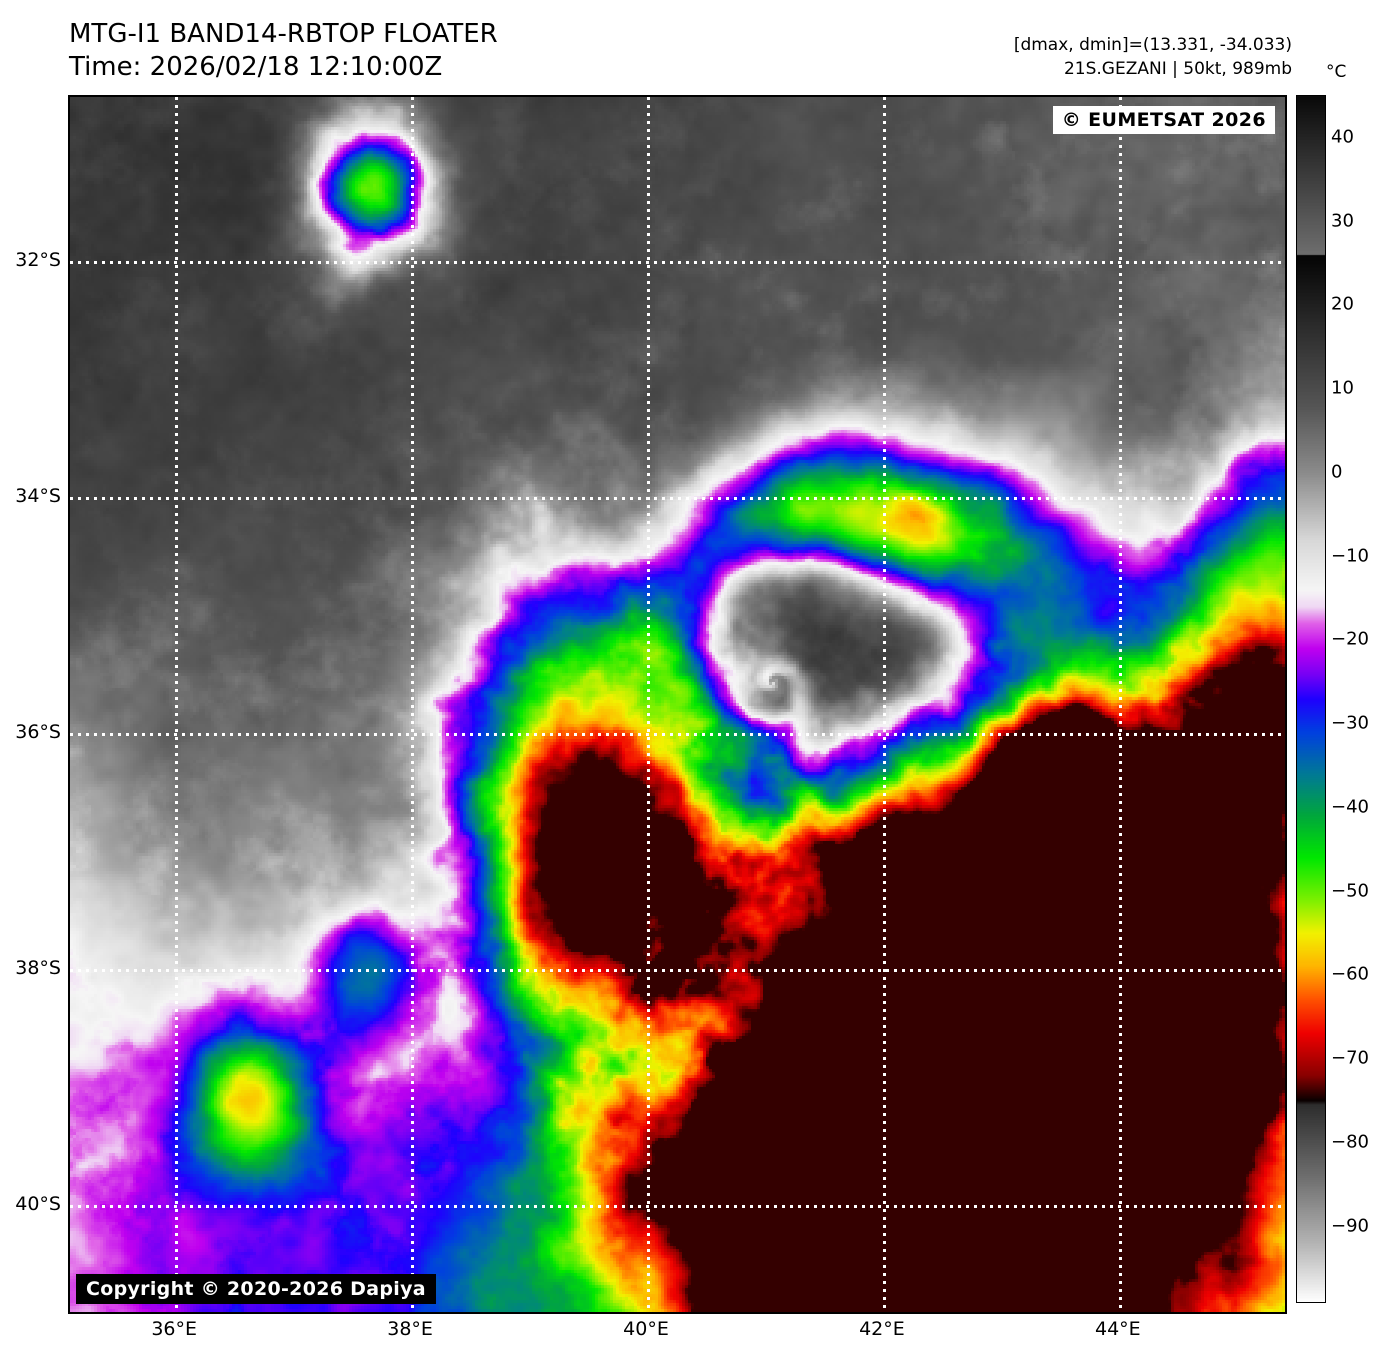  Describe the element at coordinates (410, 1329) in the screenshot. I see `lon-tick-label: 38°E` at that location.